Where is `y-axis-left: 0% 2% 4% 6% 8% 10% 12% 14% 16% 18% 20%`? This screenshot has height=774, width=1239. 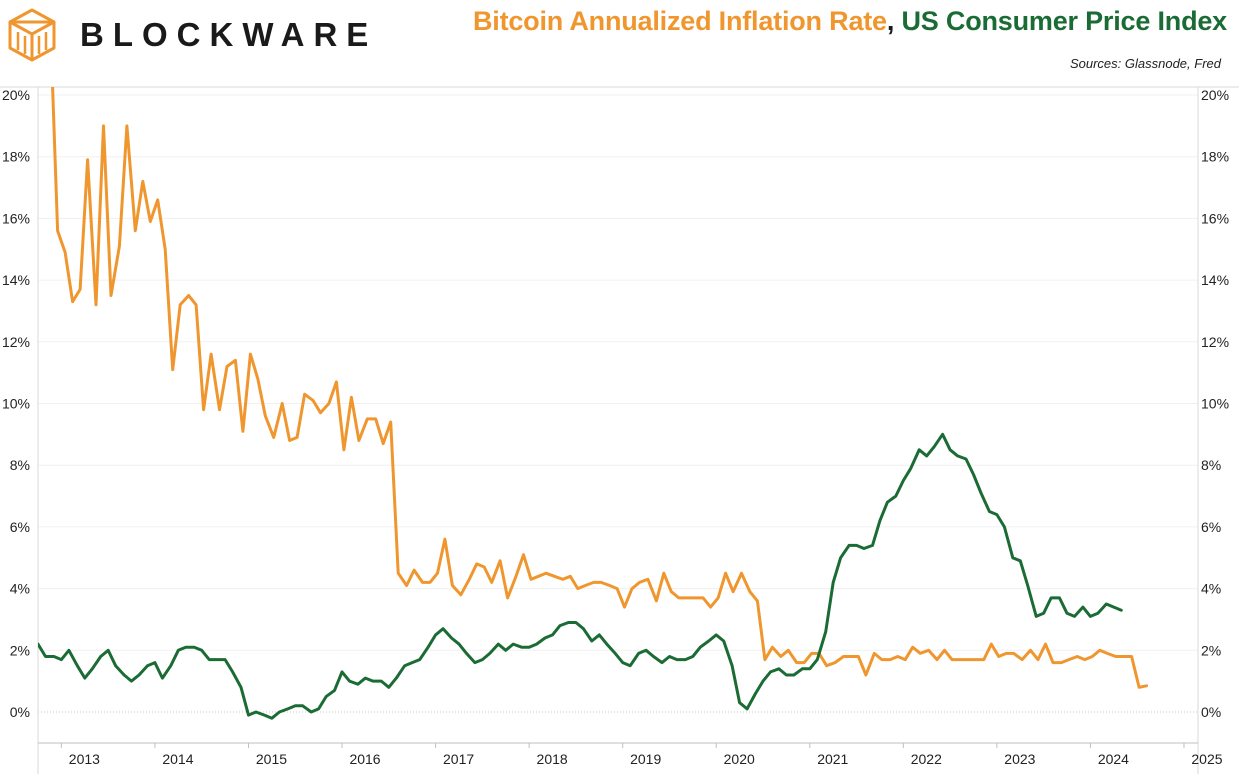
y-axis-left: 0% 2% 4% 6% 8% 10% 12% 14% 16% 18% 20% is located at coordinates (16, 403).